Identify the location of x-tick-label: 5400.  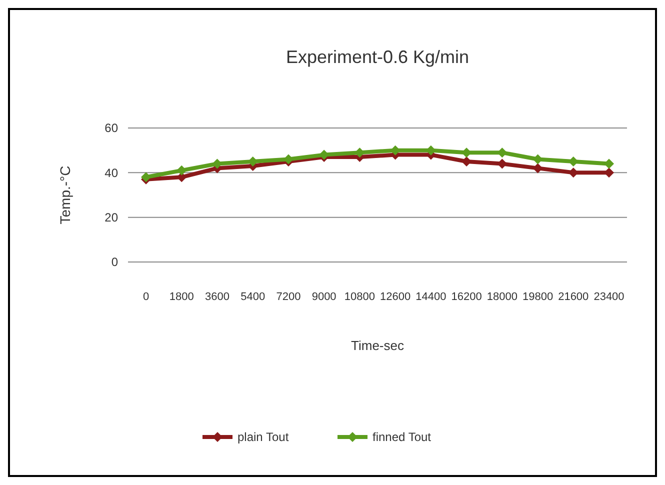
(253, 297).